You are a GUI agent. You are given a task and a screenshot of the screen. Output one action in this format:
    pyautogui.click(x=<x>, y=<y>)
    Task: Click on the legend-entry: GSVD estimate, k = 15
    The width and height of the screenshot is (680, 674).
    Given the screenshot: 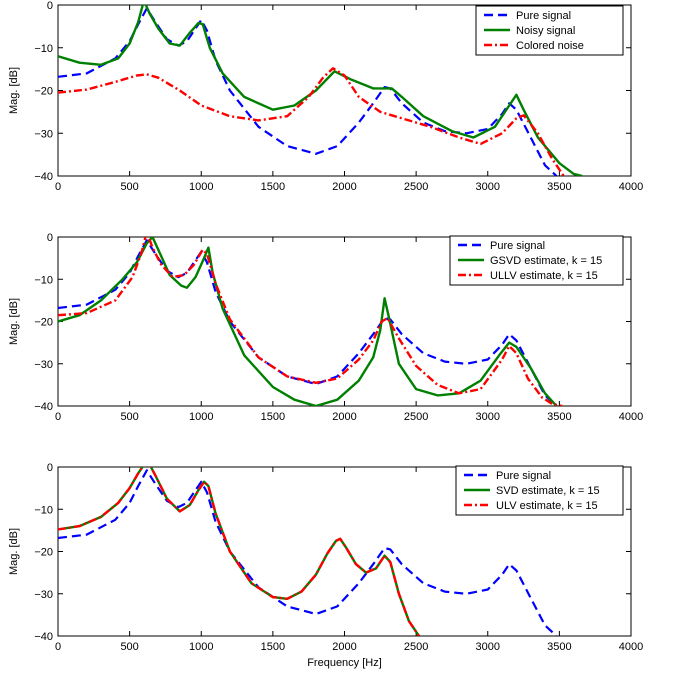 What is the action you would take?
    pyautogui.click(x=546, y=261)
    